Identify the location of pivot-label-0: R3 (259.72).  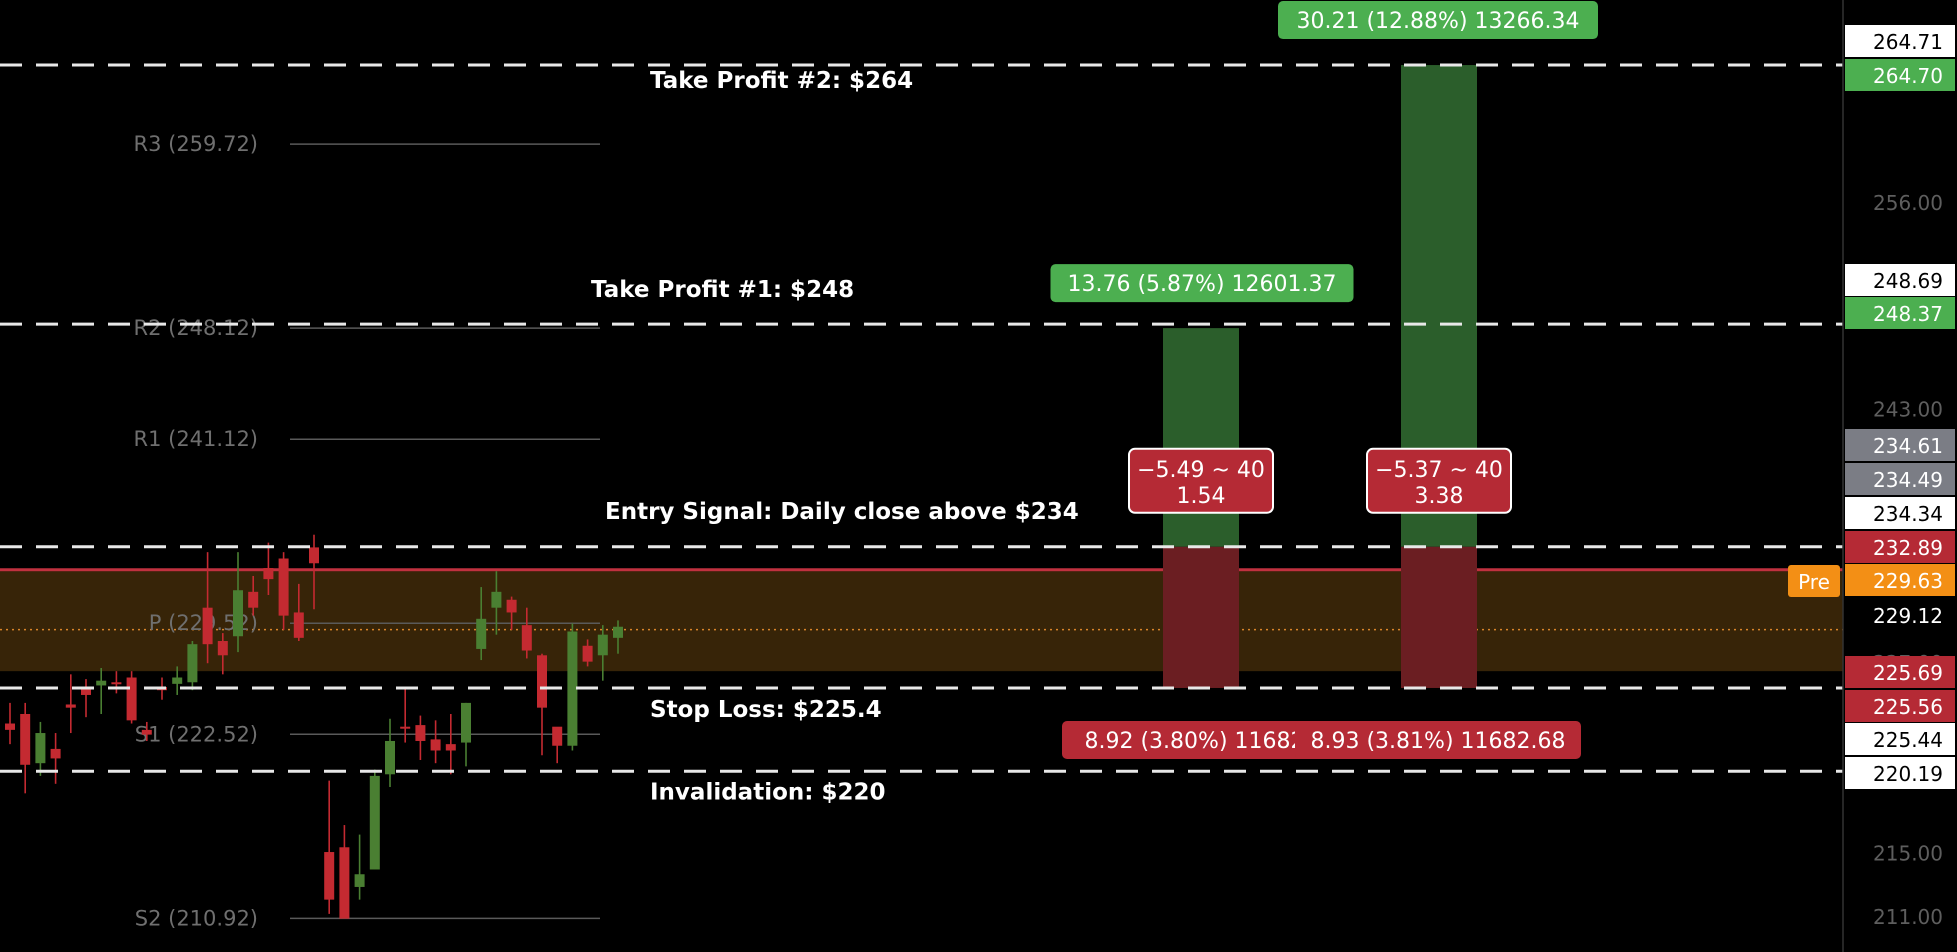
(196, 144).